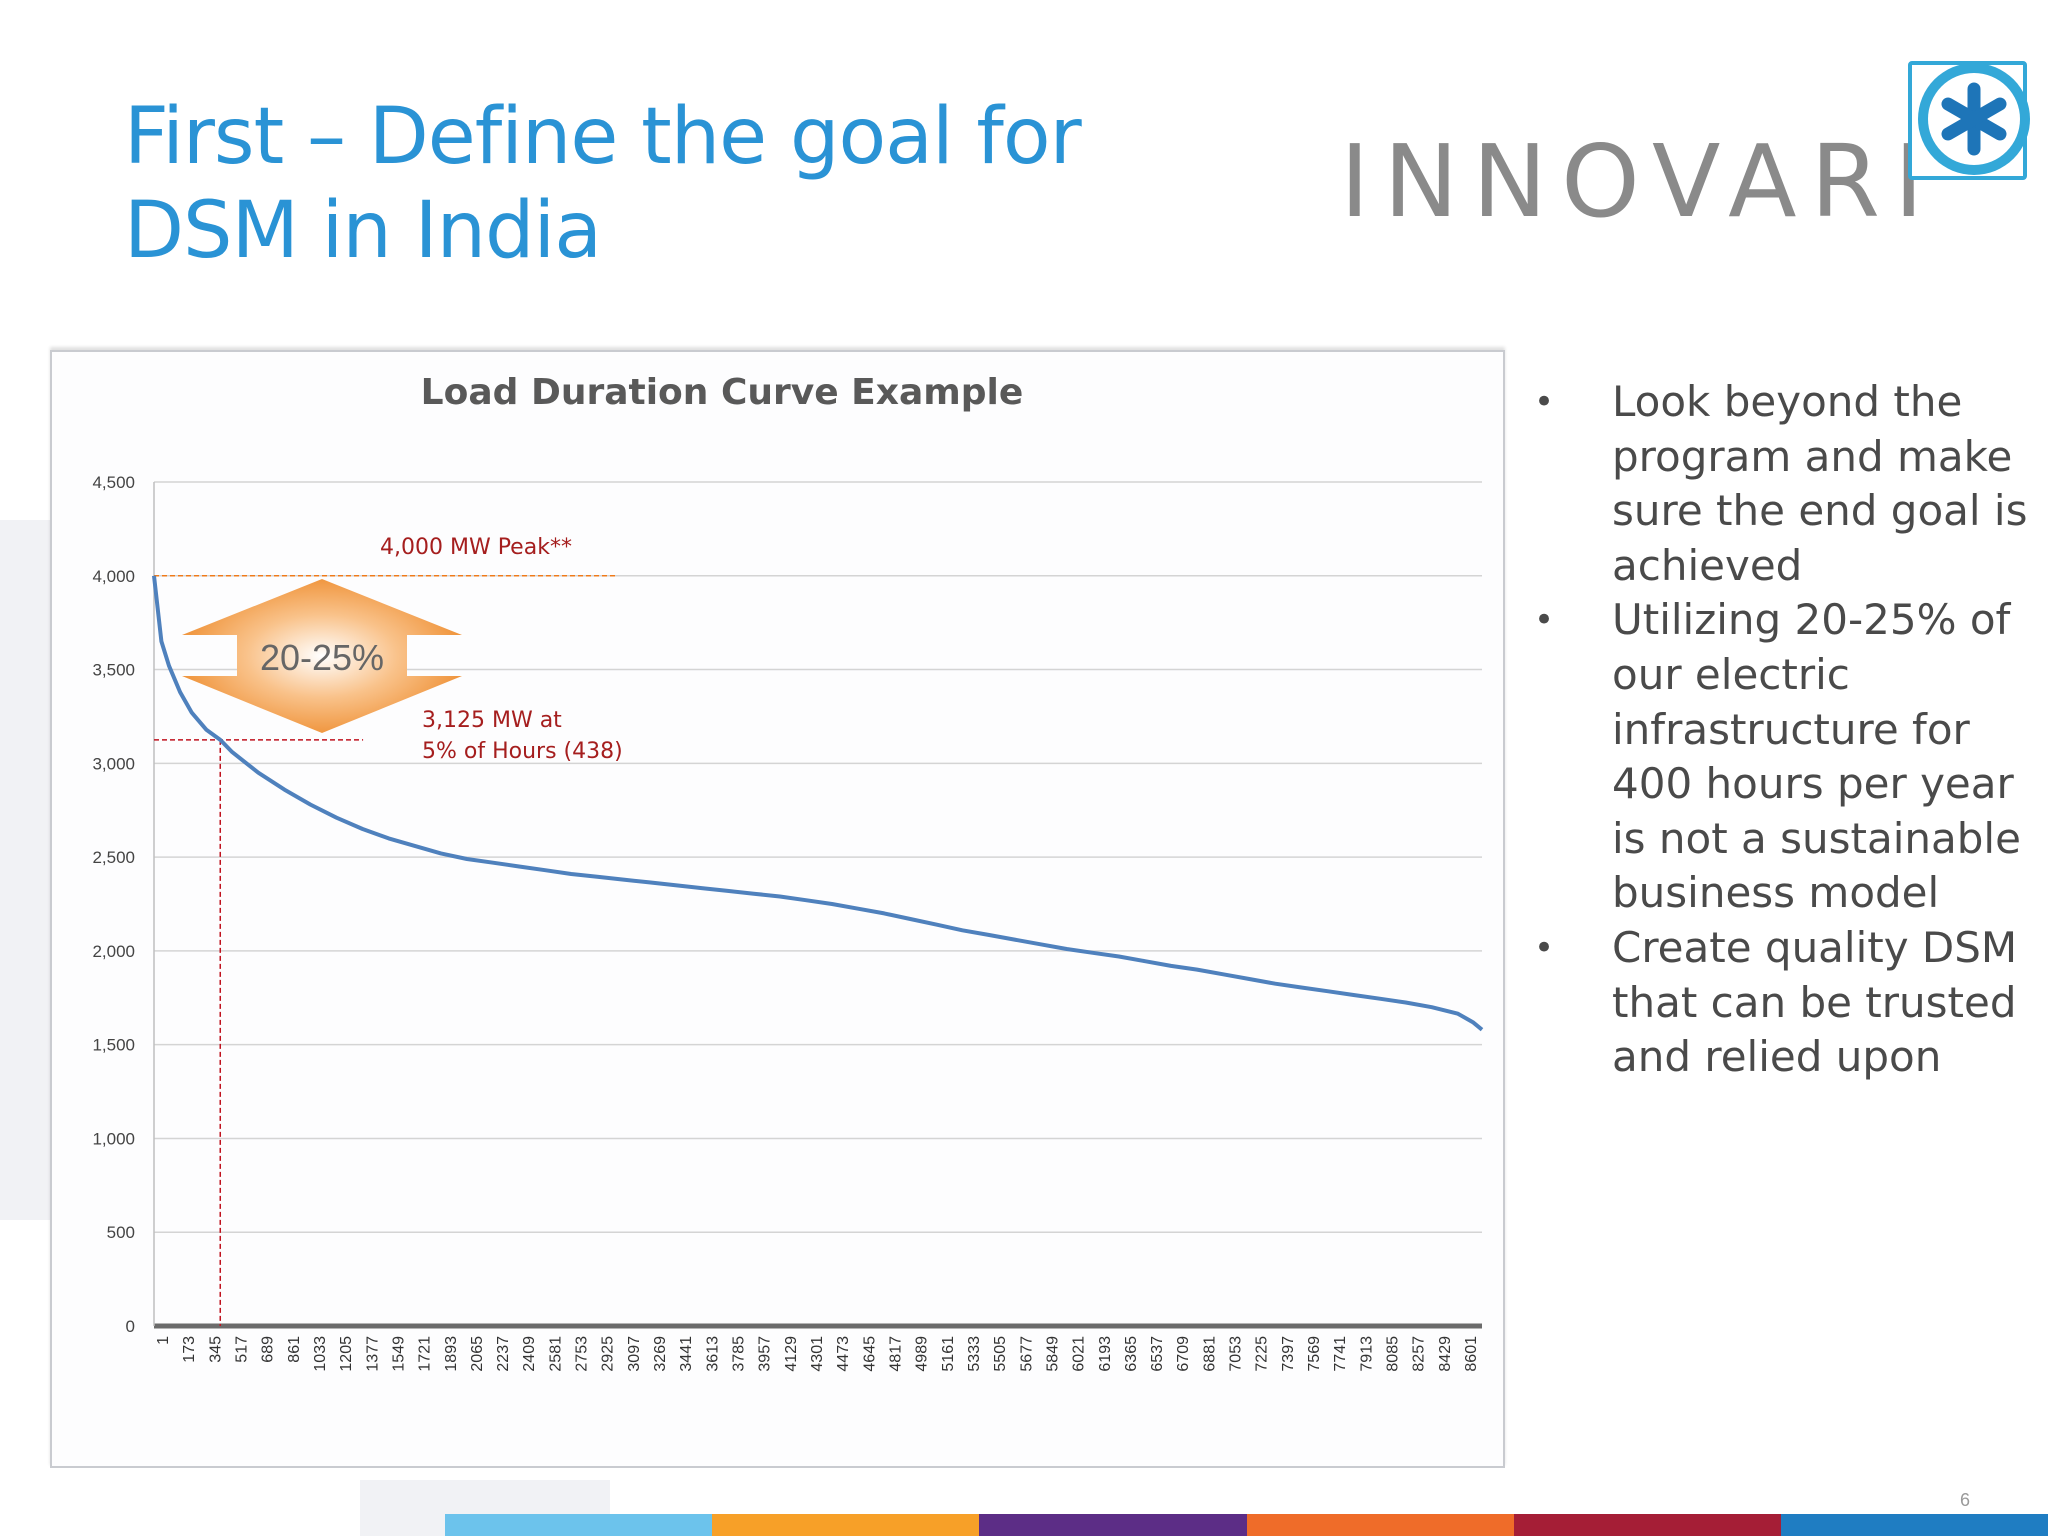 This screenshot has width=2048, height=1536. Describe the element at coordinates (582, 1354) in the screenshot. I see `x-tick-label: 2753` at that location.